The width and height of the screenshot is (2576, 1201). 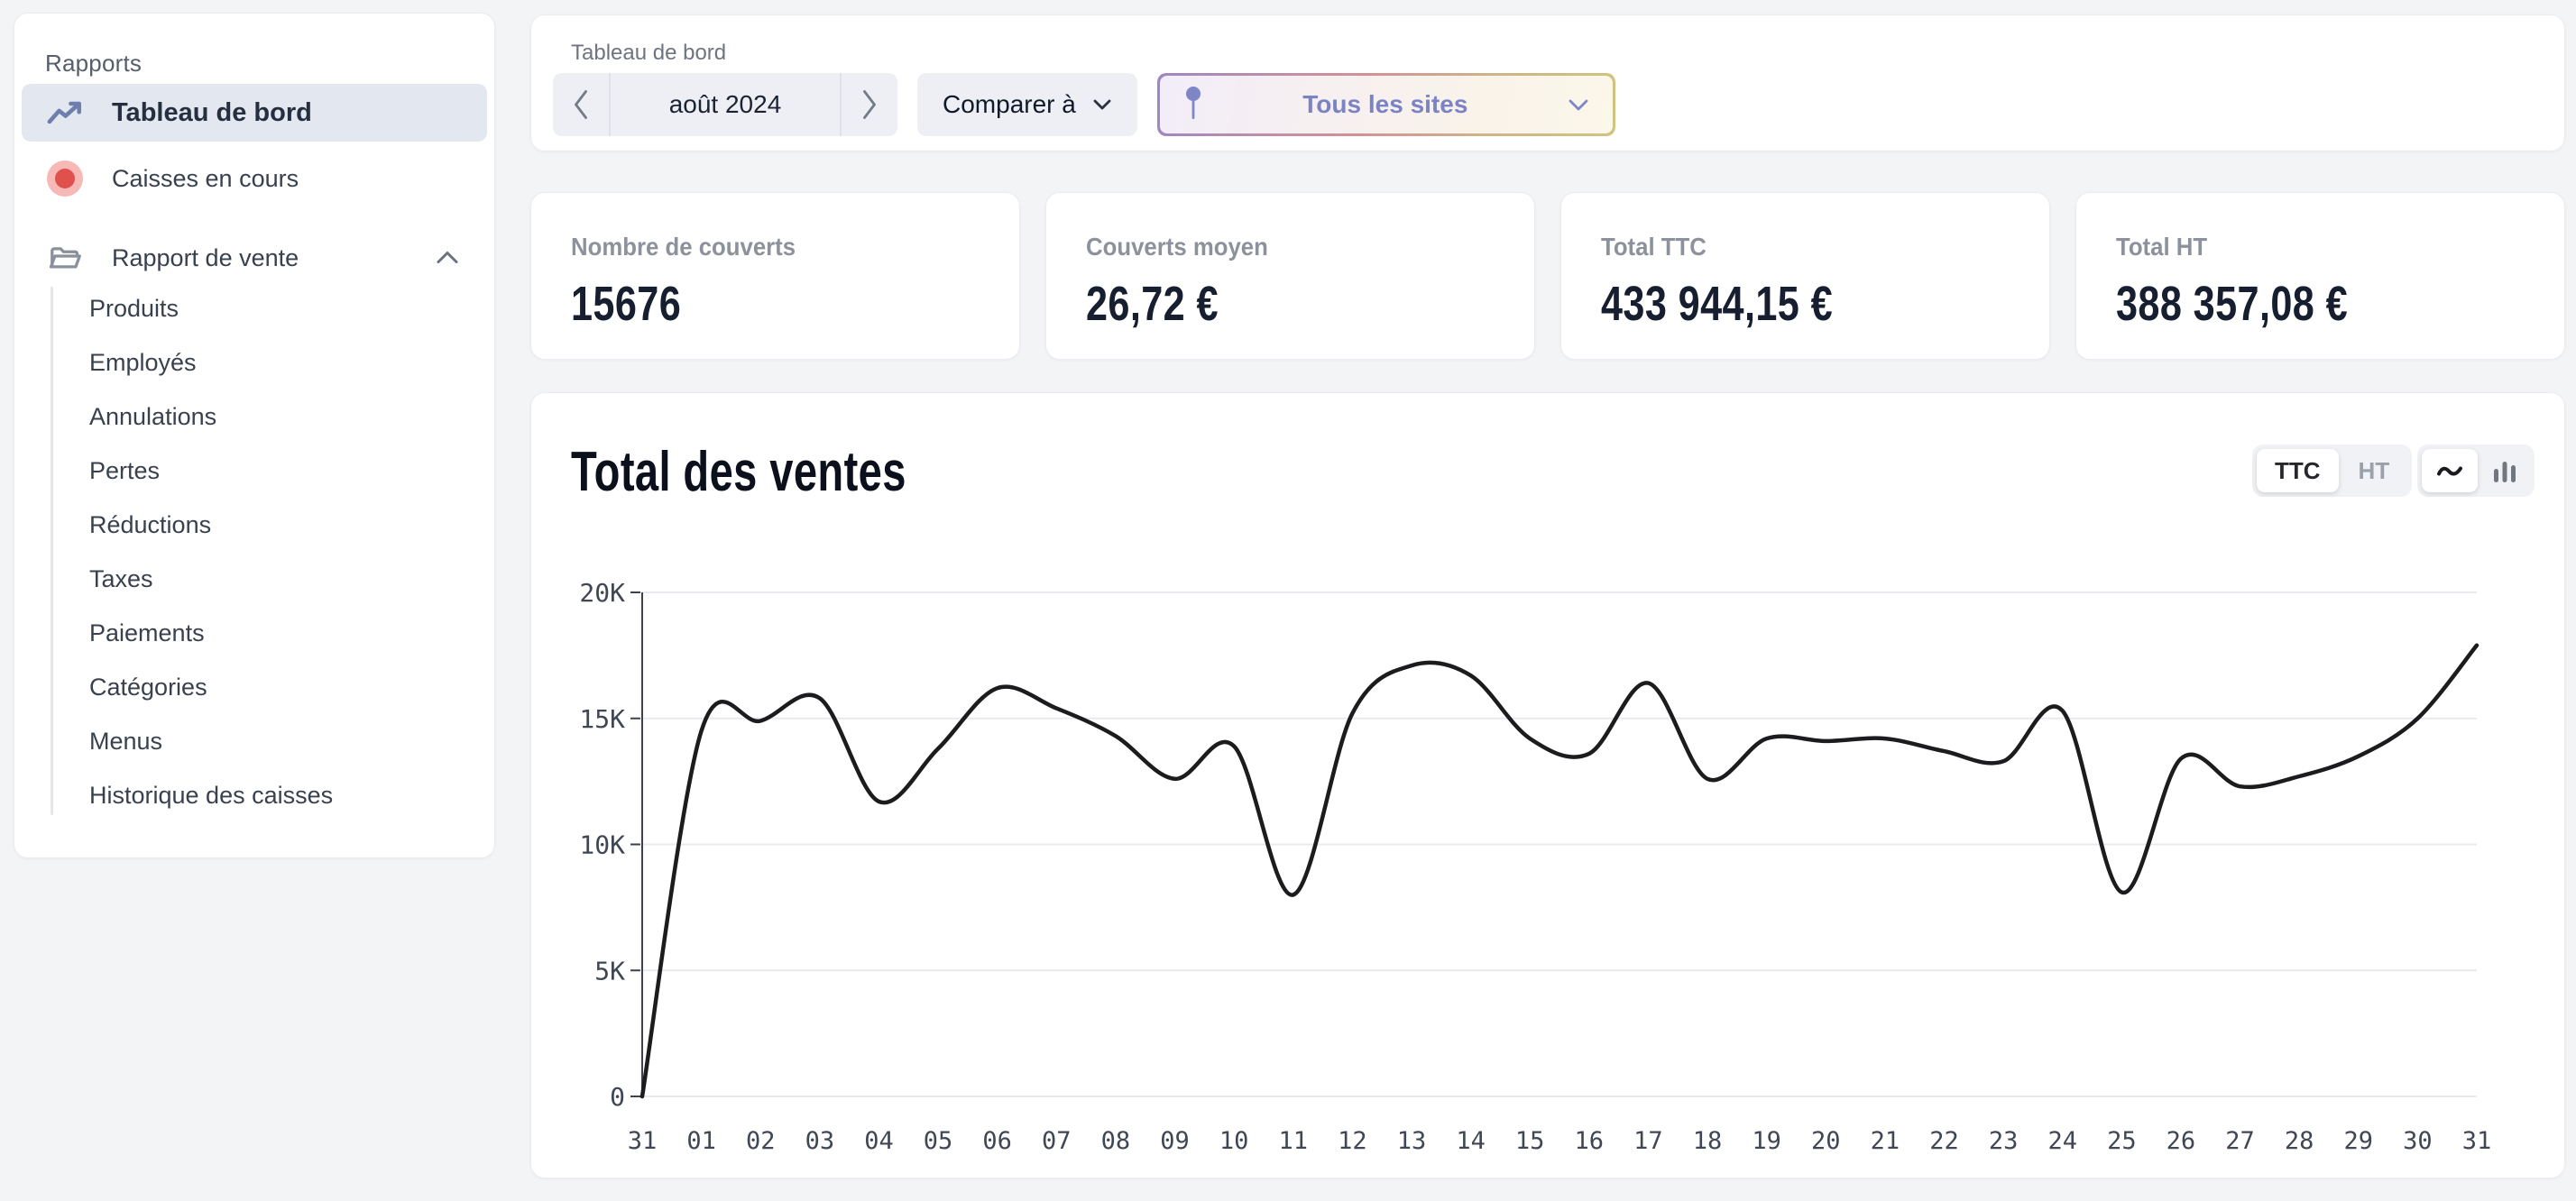 What do you see at coordinates (869, 104) in the screenshot?
I see `next-month-button` at bounding box center [869, 104].